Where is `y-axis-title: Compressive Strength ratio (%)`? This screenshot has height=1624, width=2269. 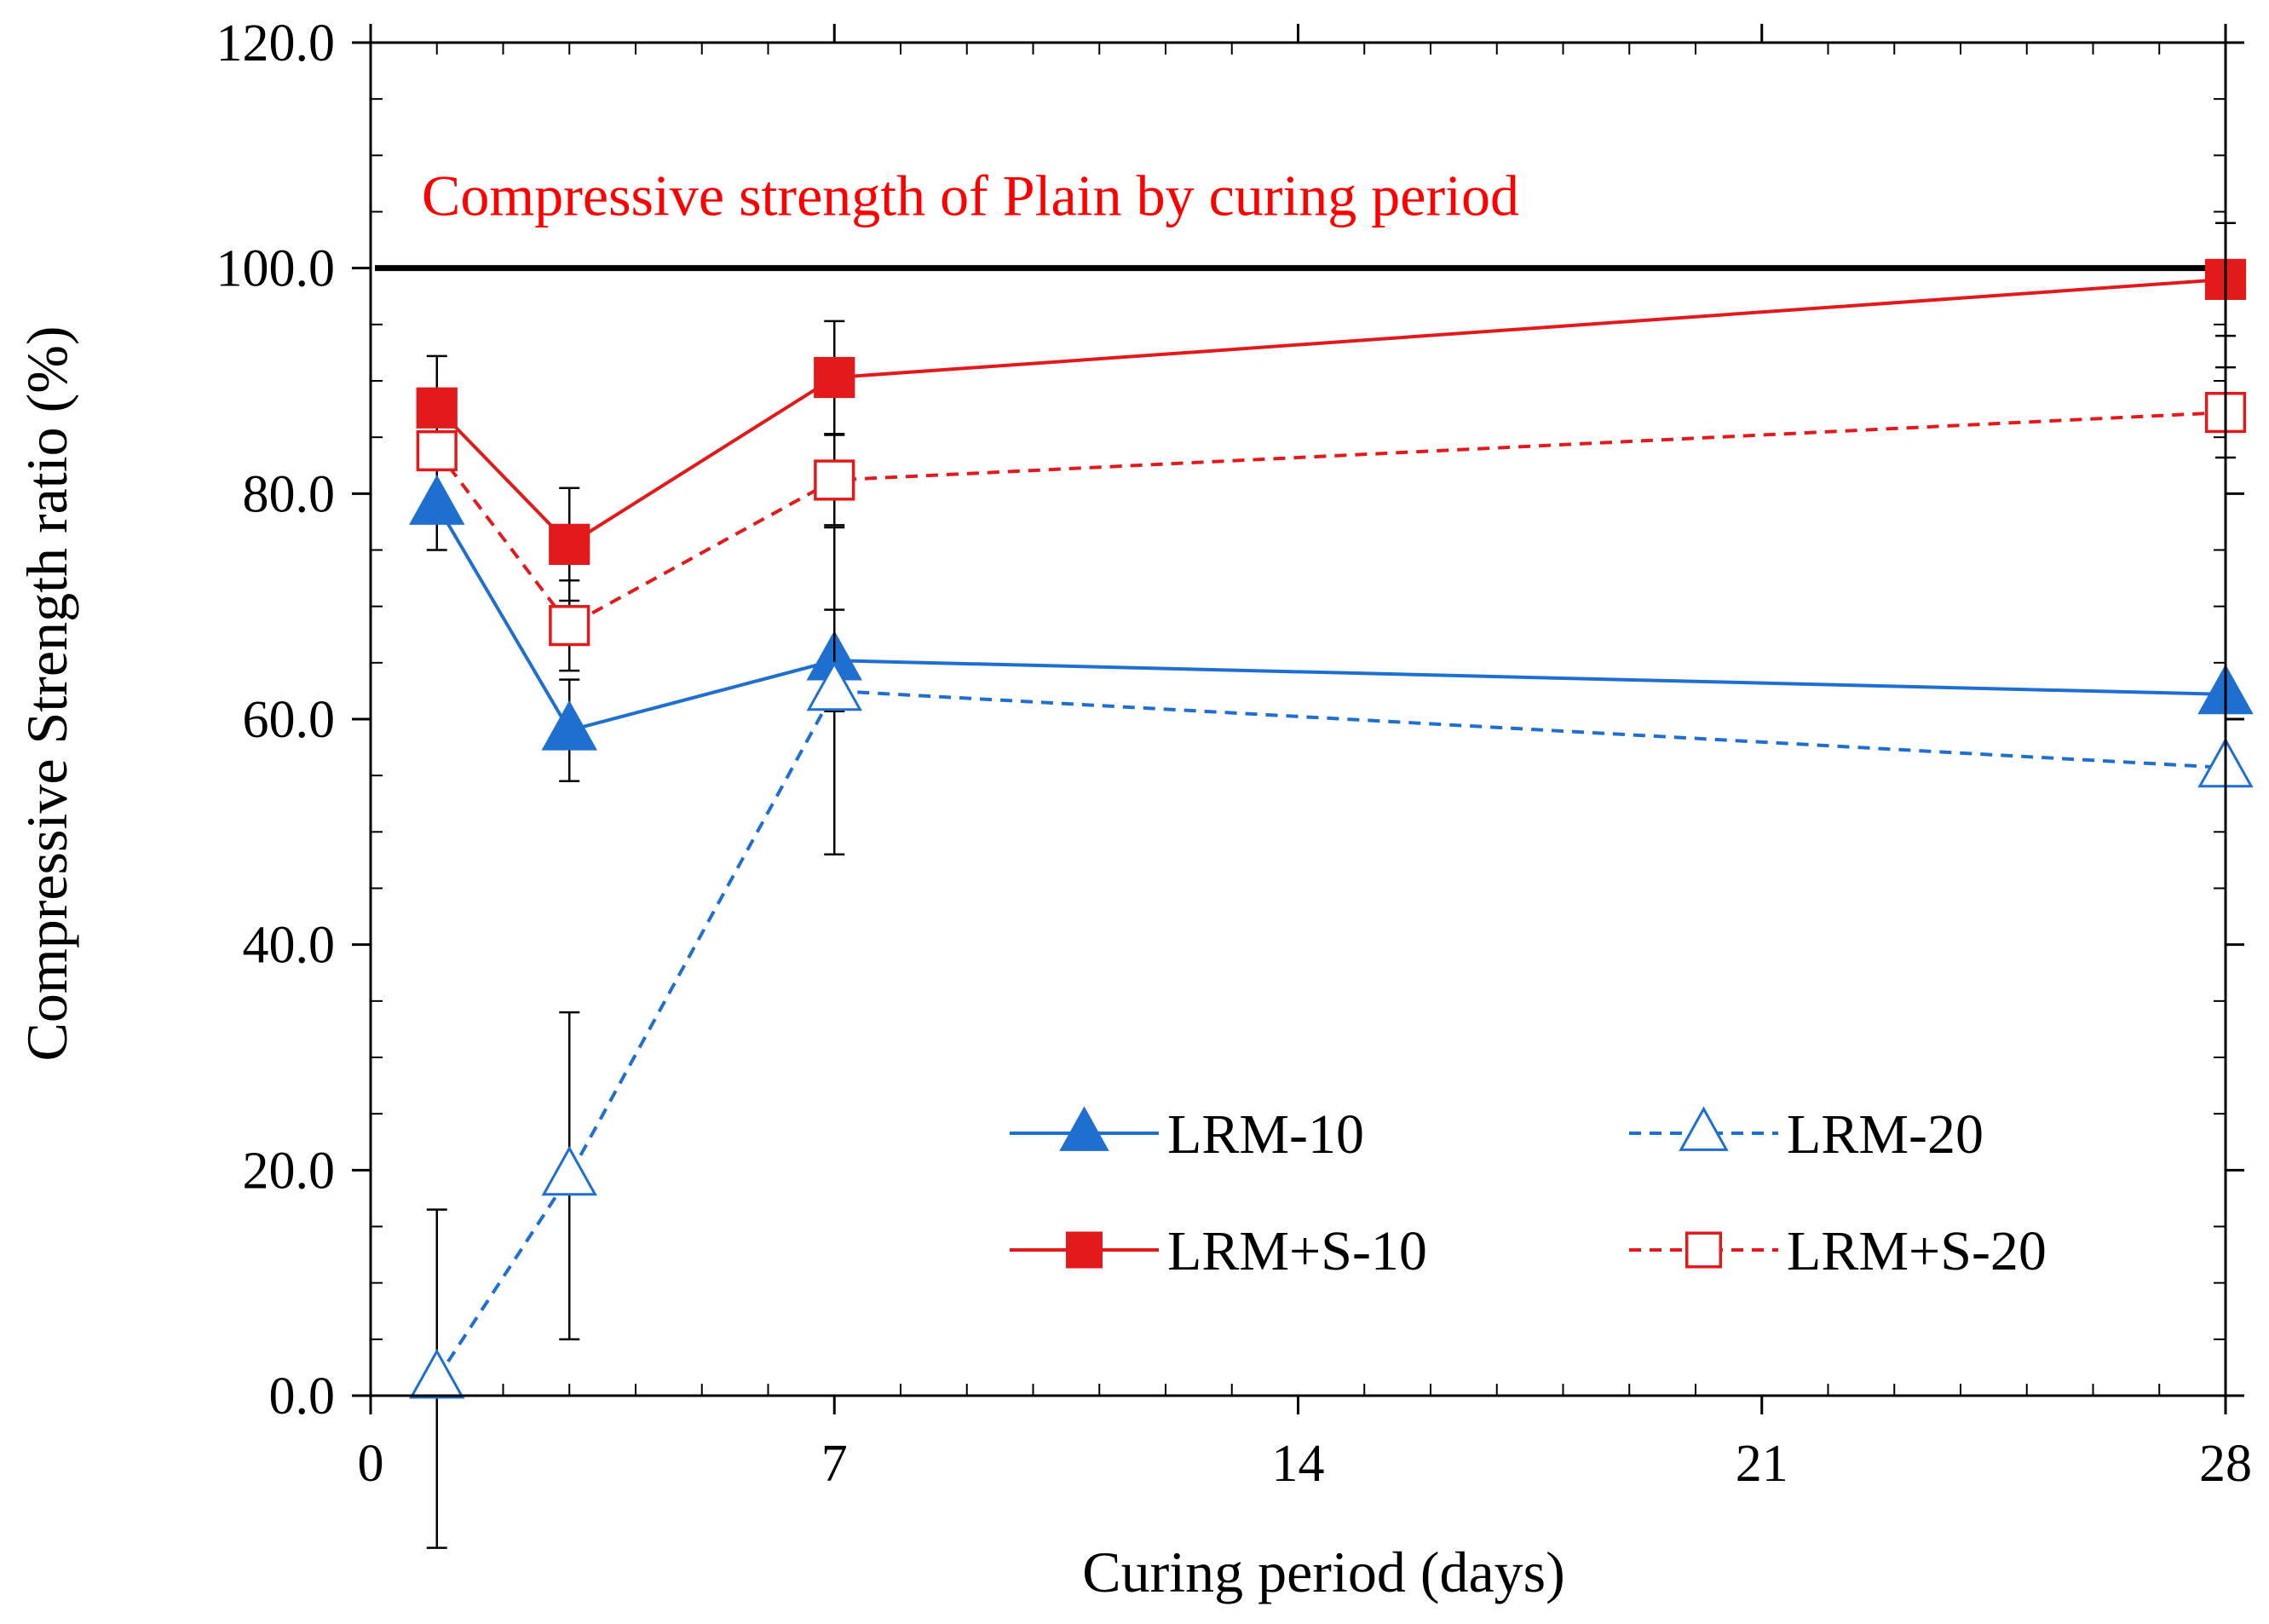
y-axis-title: Compressive Strength ratio (%) is located at coordinates (46, 693).